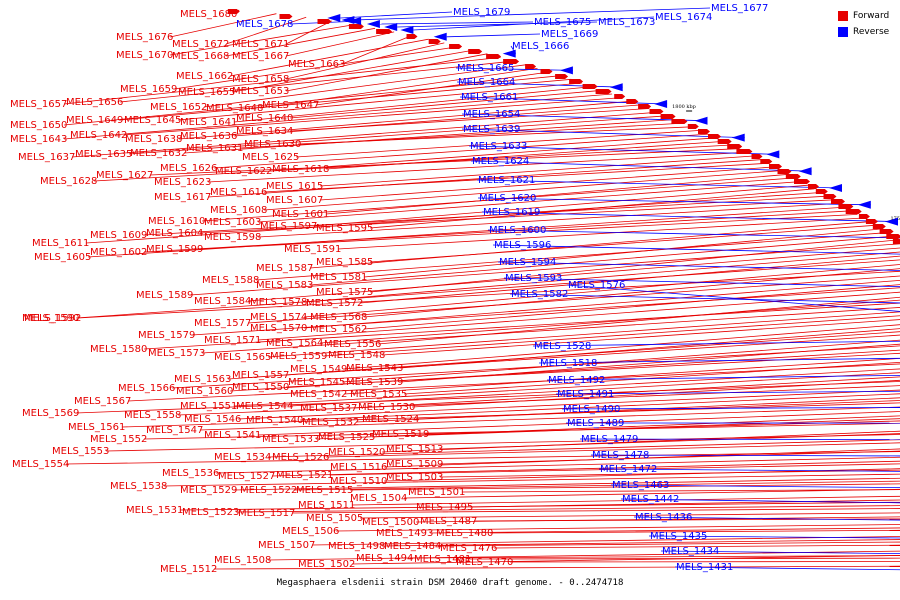 This screenshot has height=600, width=900. What do you see at coordinates (124, 175) in the screenshot?
I see `forward-gene-label: MELS_1627` at bounding box center [124, 175].